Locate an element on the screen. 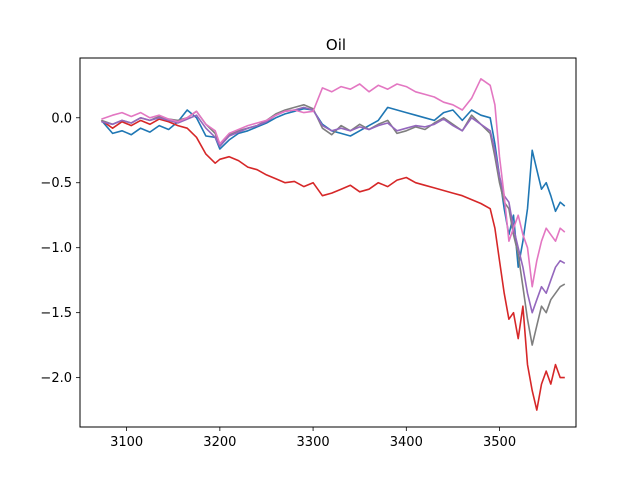 Image resolution: width=640 pixels, height=480 pixels. x-tick-label: 3200 is located at coordinates (219, 442).